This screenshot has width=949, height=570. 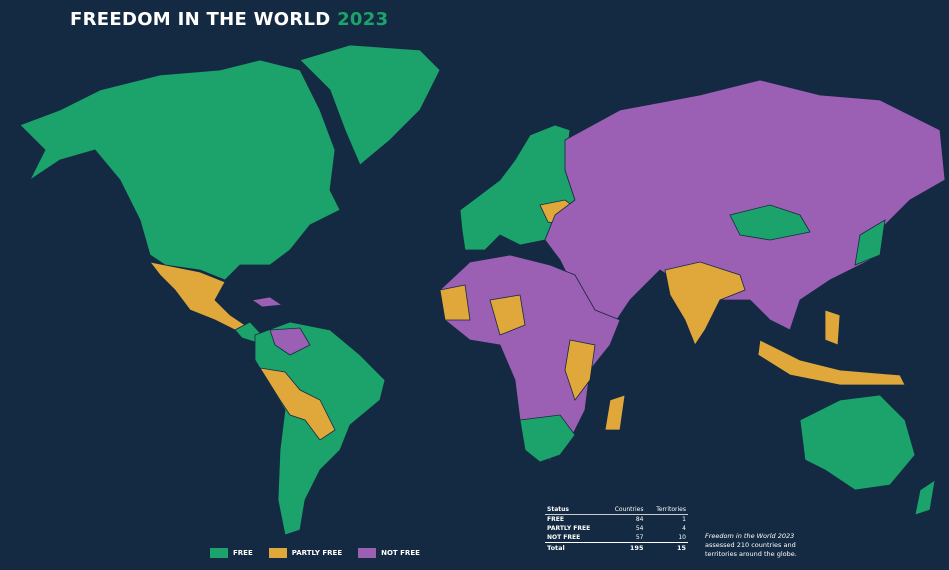 What do you see at coordinates (625, 510) in the screenshot?
I see `header-cell: Countries` at bounding box center [625, 510].